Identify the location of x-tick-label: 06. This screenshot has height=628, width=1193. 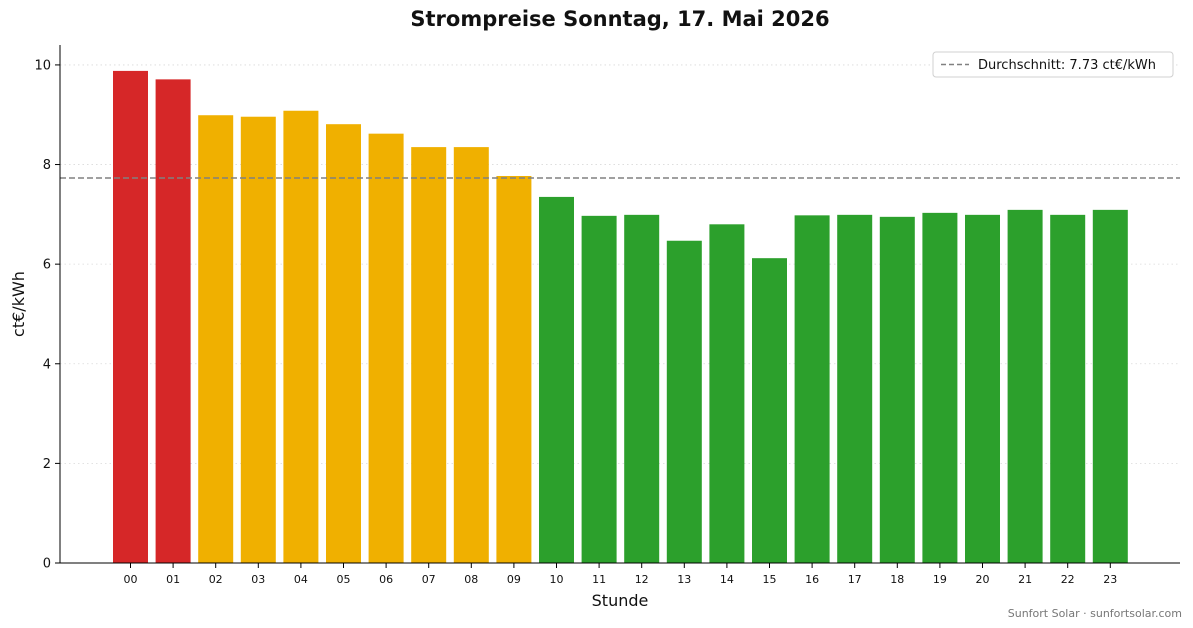
(386, 579).